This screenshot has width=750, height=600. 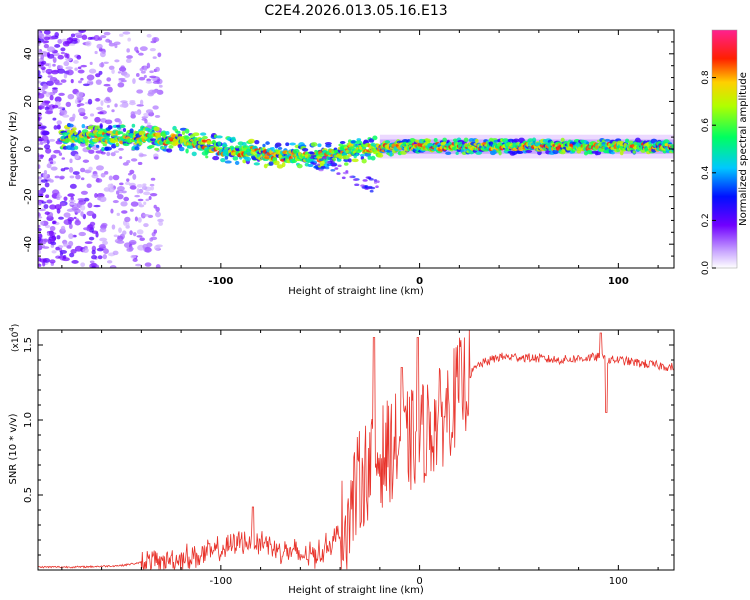 I want to click on colorbar-tick-label: 0.8, so click(x=706, y=77).